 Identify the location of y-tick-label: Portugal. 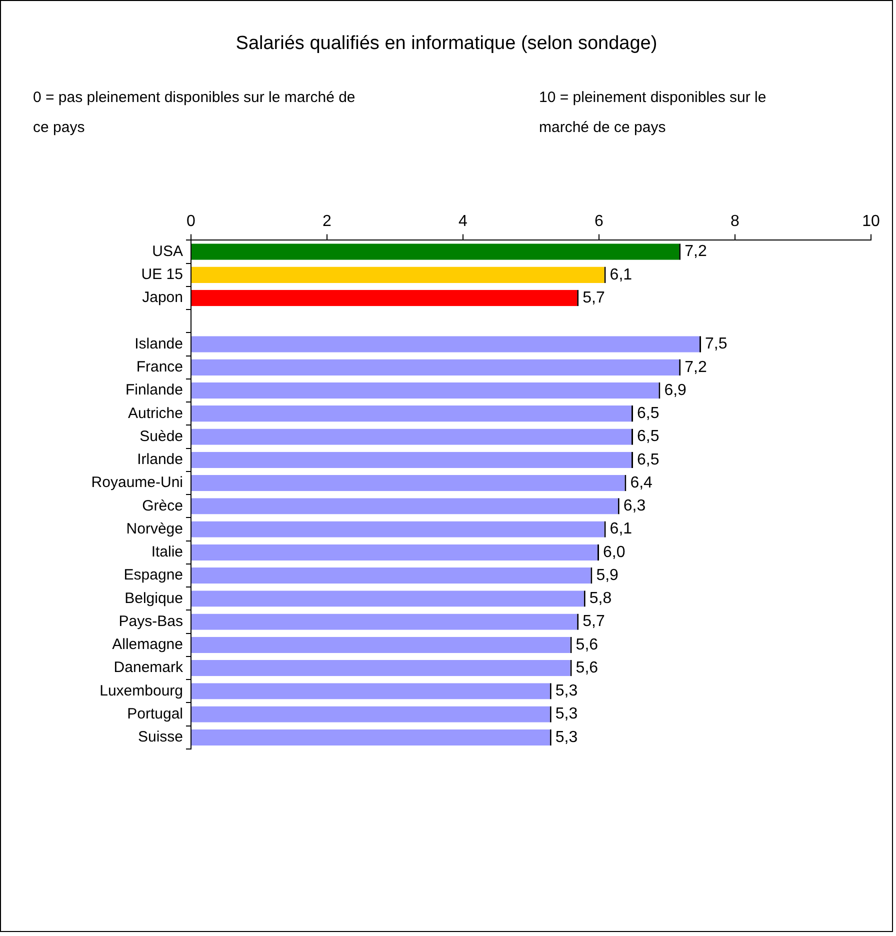
(155, 713).